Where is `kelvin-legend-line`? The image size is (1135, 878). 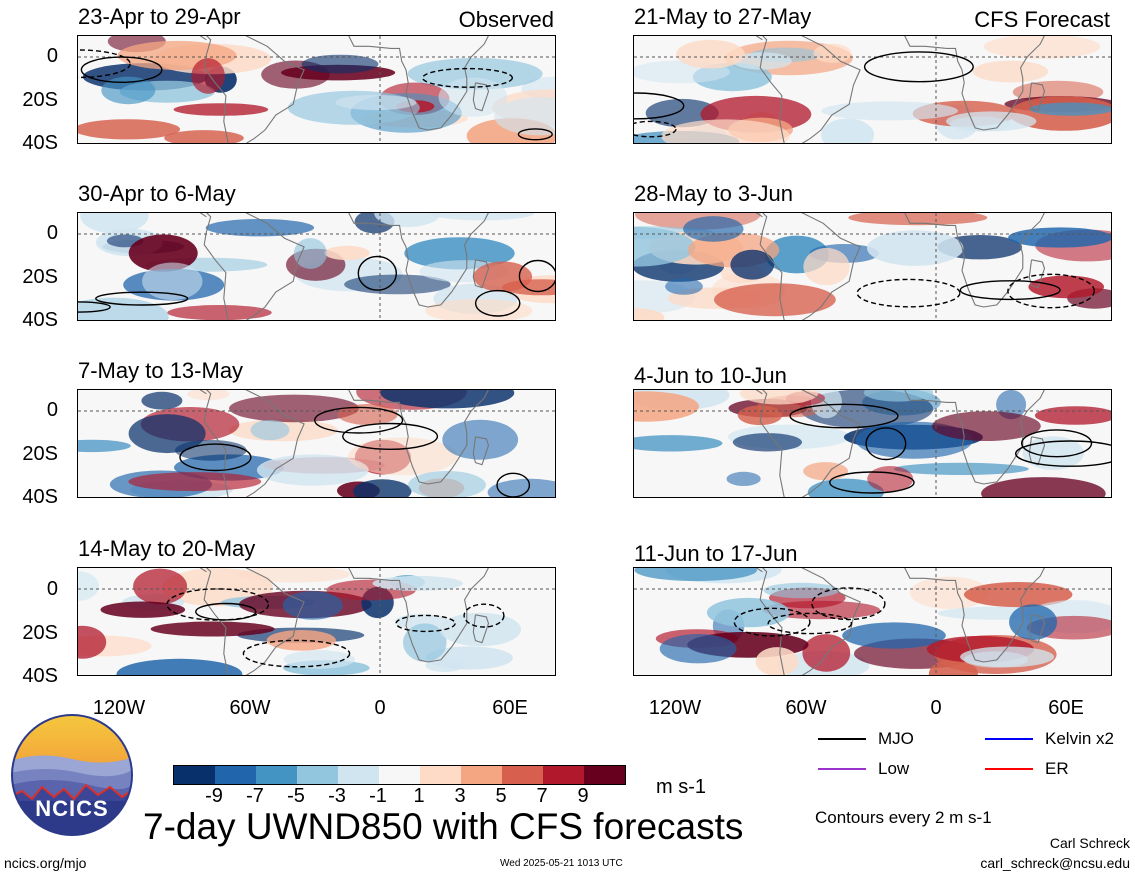
kelvin-legend-line is located at coordinates (1009, 739).